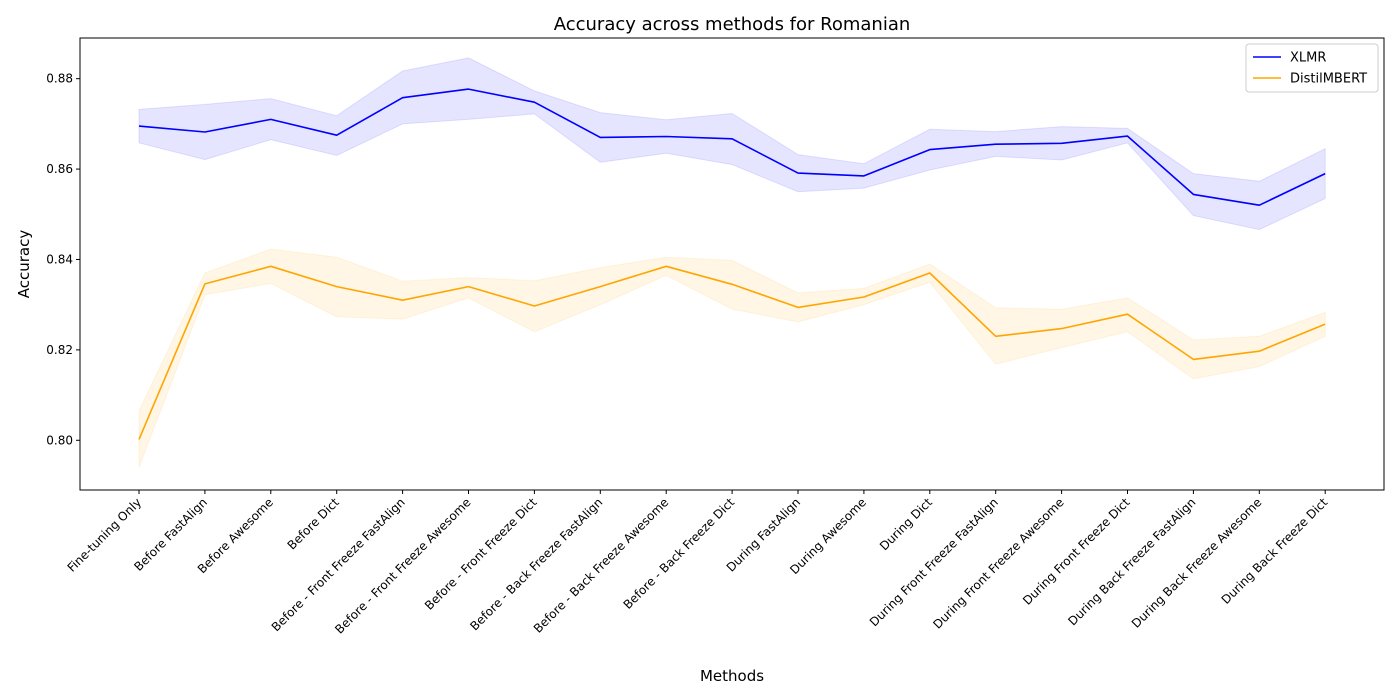 This screenshot has width=1400, height=700. I want to click on x-tick-label: During Back Freeze FastAlign, so click(1131, 561).